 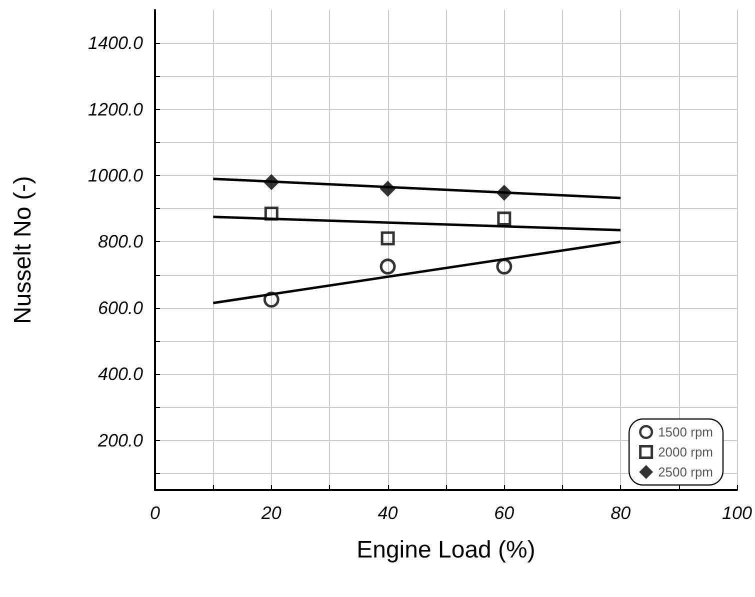 I want to click on y-tick-label: 1200.0, so click(x=115, y=109).